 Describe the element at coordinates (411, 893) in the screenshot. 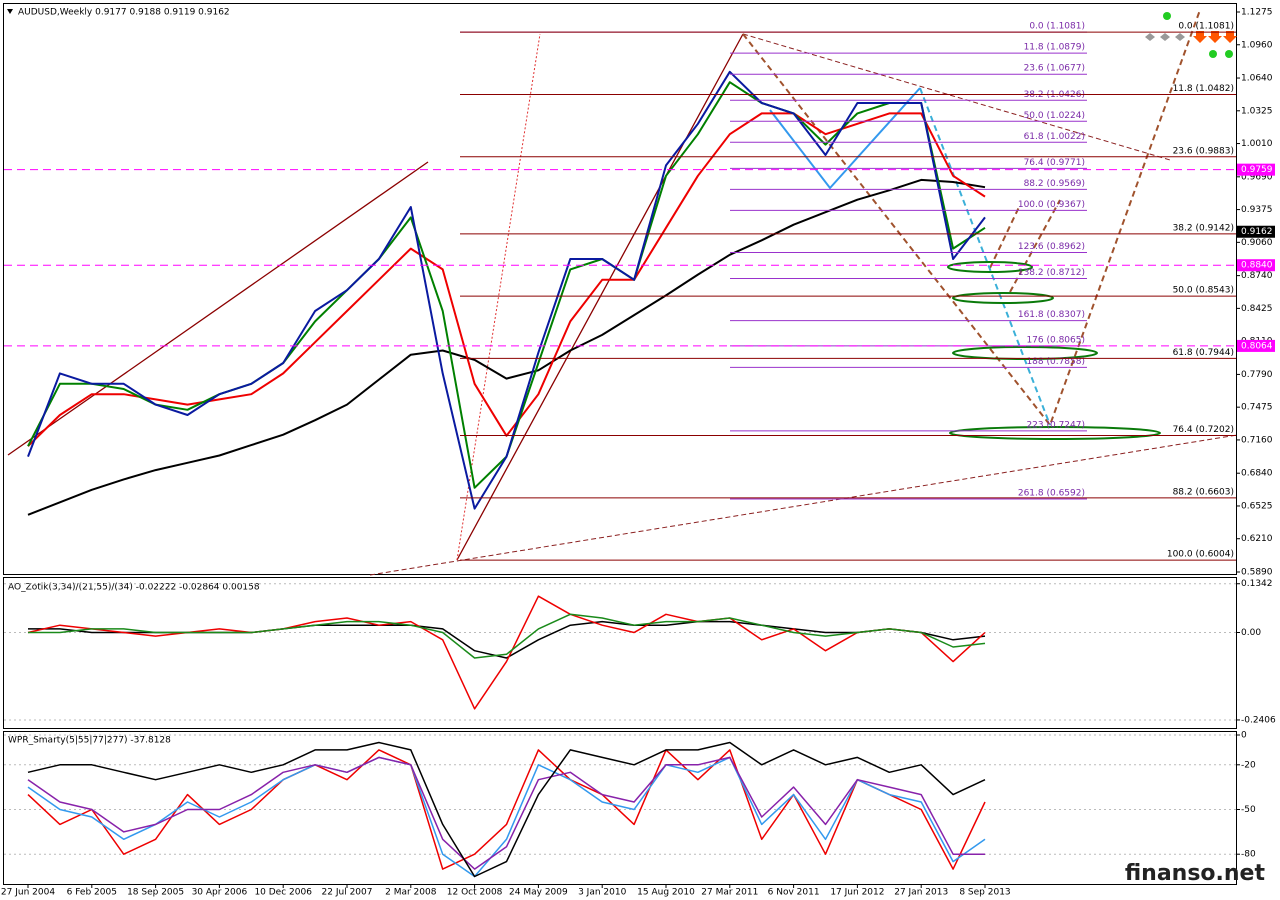

I see `x-tick-label: 2 Mar 2008` at that location.